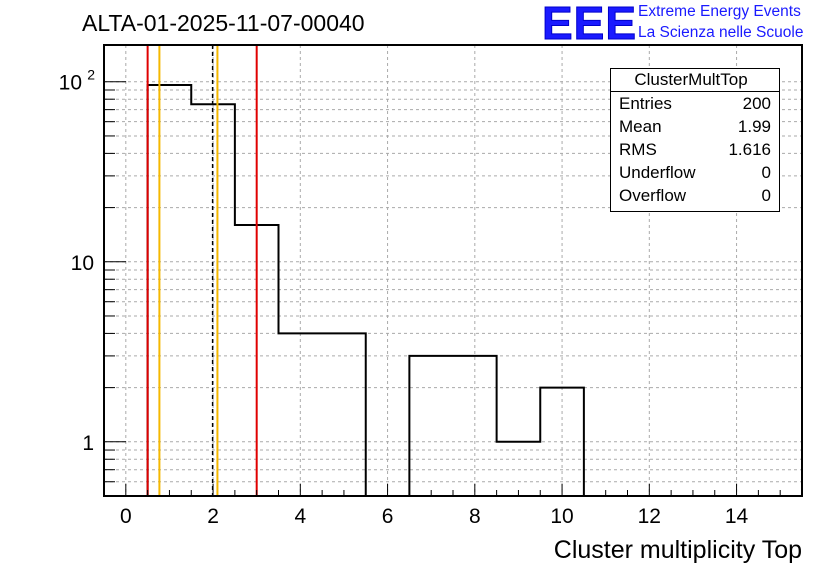 The height and width of the screenshot is (572, 836). Describe the element at coordinates (677, 550) in the screenshot. I see `x-axis-label: Cluster multiplicity Top` at that location.